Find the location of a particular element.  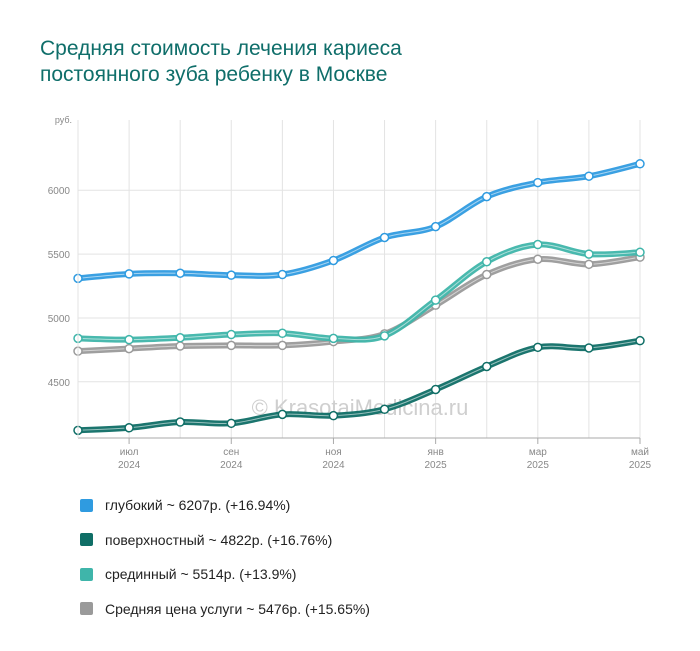

y-tick-label: 5500 is located at coordinates (59, 255).